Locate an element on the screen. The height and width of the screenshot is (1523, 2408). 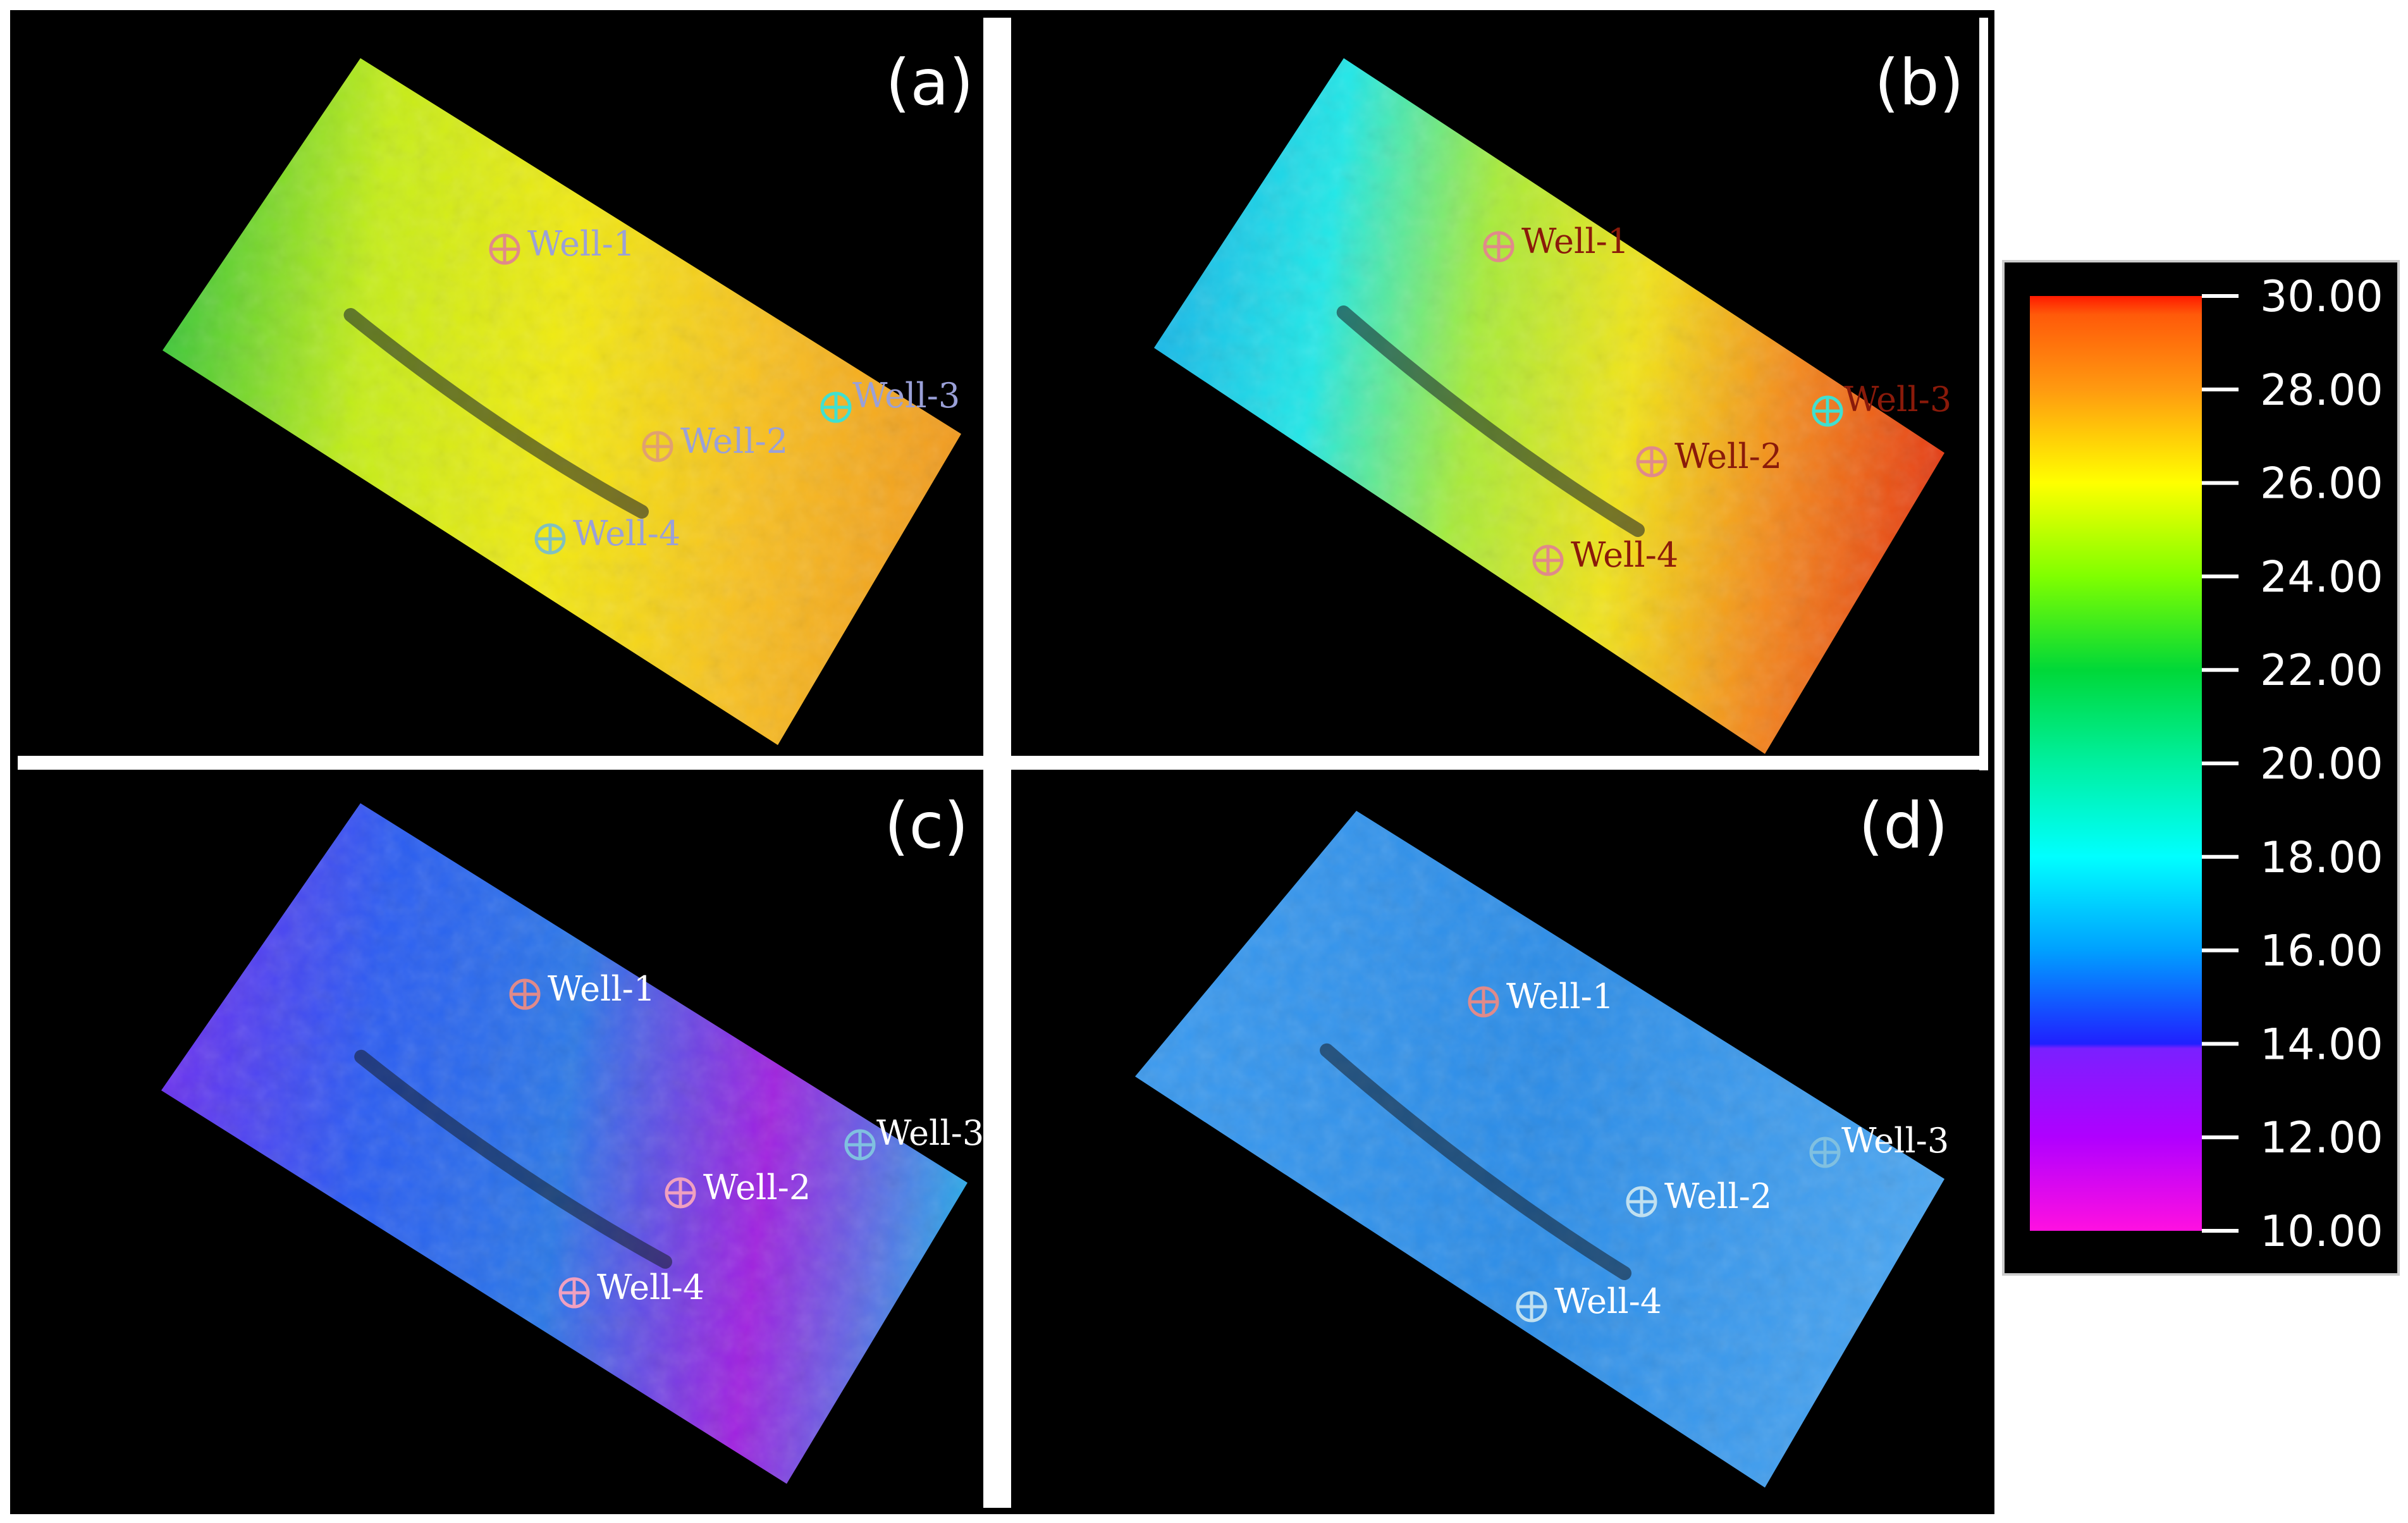
colorbar-tick-label: 10.00 is located at coordinates (2321, 1232).